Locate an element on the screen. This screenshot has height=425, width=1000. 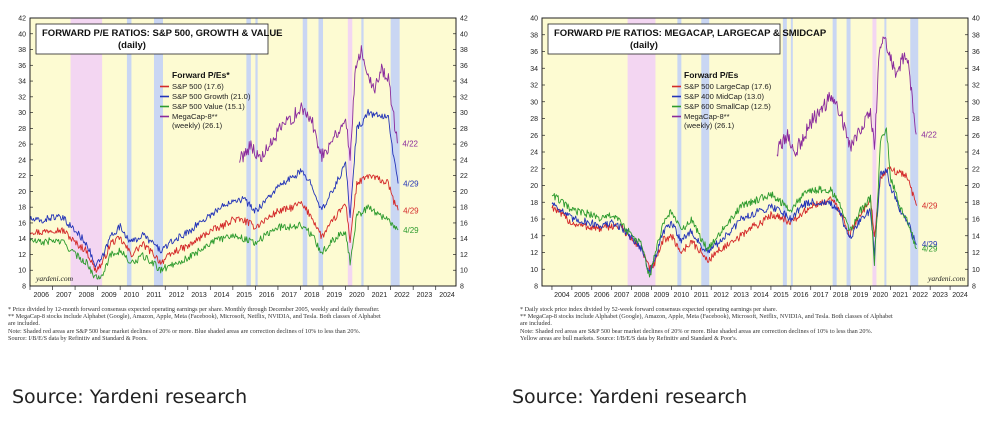
x-tick-label: 2022 is located at coordinates (920, 295).